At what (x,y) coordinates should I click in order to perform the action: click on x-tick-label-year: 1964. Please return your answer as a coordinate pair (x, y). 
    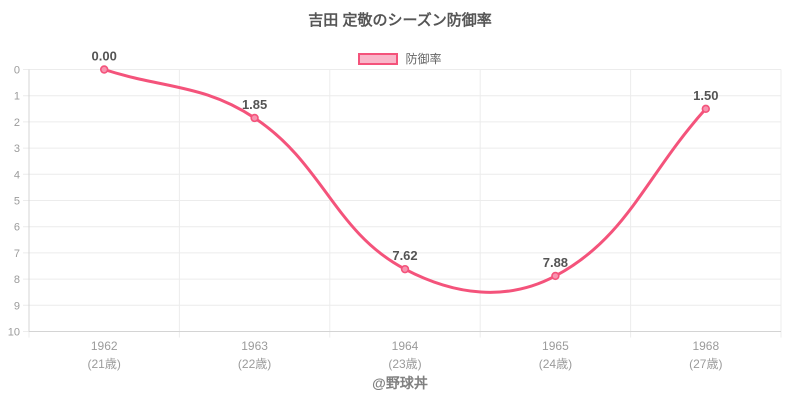
    Looking at the image, I should click on (405, 346).